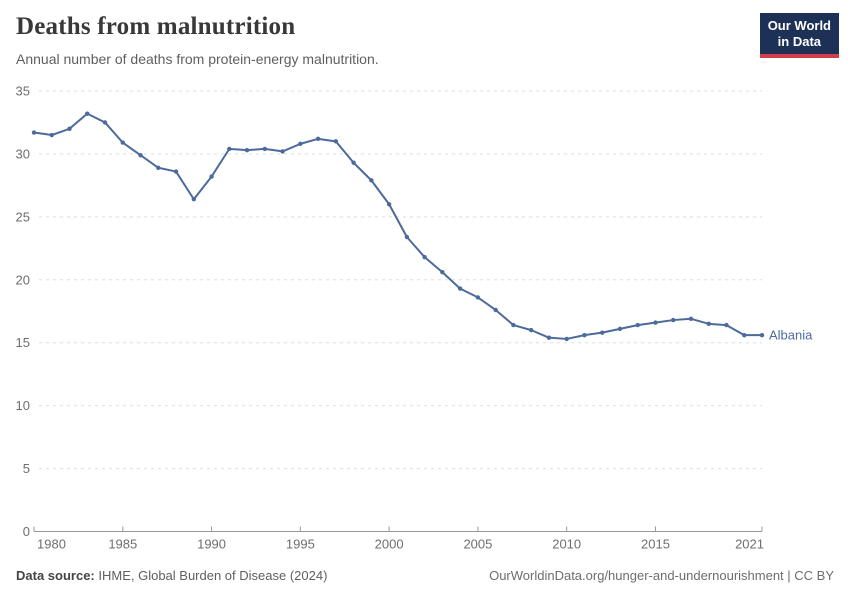 The width and height of the screenshot is (850, 600). I want to click on y-tick-label: 35, so click(23, 91).